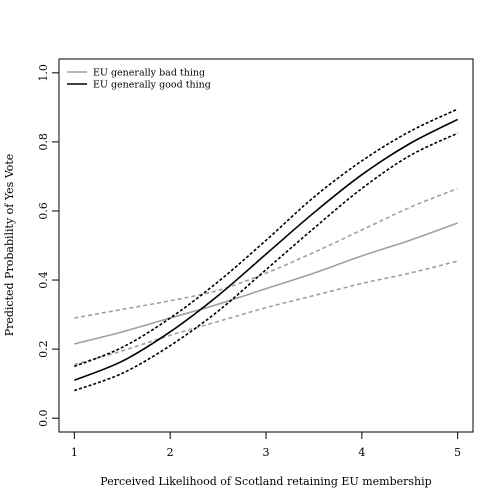 The height and width of the screenshot is (504, 504). Describe the element at coordinates (361, 452) in the screenshot. I see `x-tick-label: 4` at that location.